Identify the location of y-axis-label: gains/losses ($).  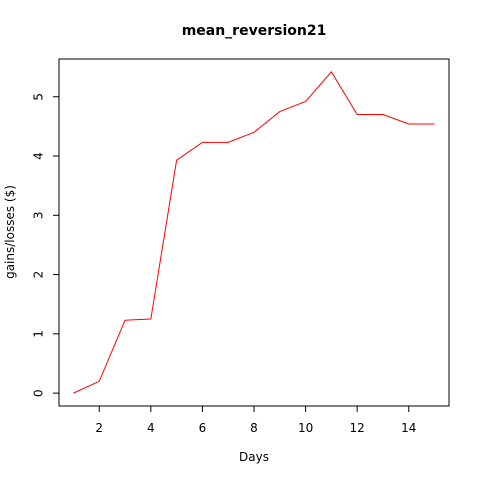
(10, 232).